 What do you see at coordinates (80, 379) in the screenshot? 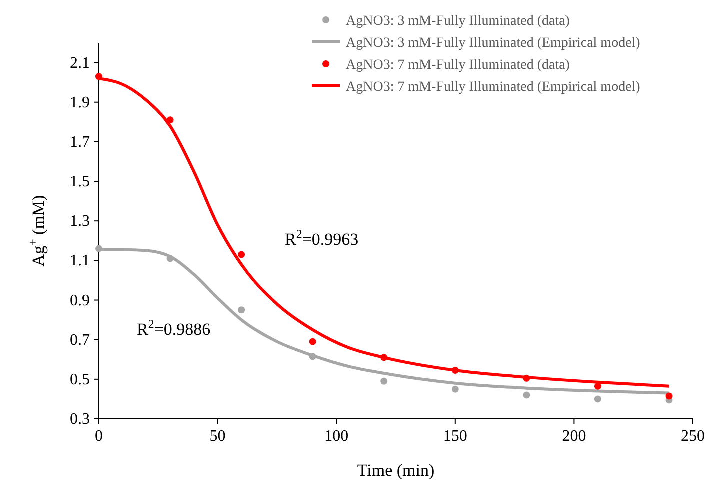
I see `y-tick-label: 0.5` at bounding box center [80, 379].